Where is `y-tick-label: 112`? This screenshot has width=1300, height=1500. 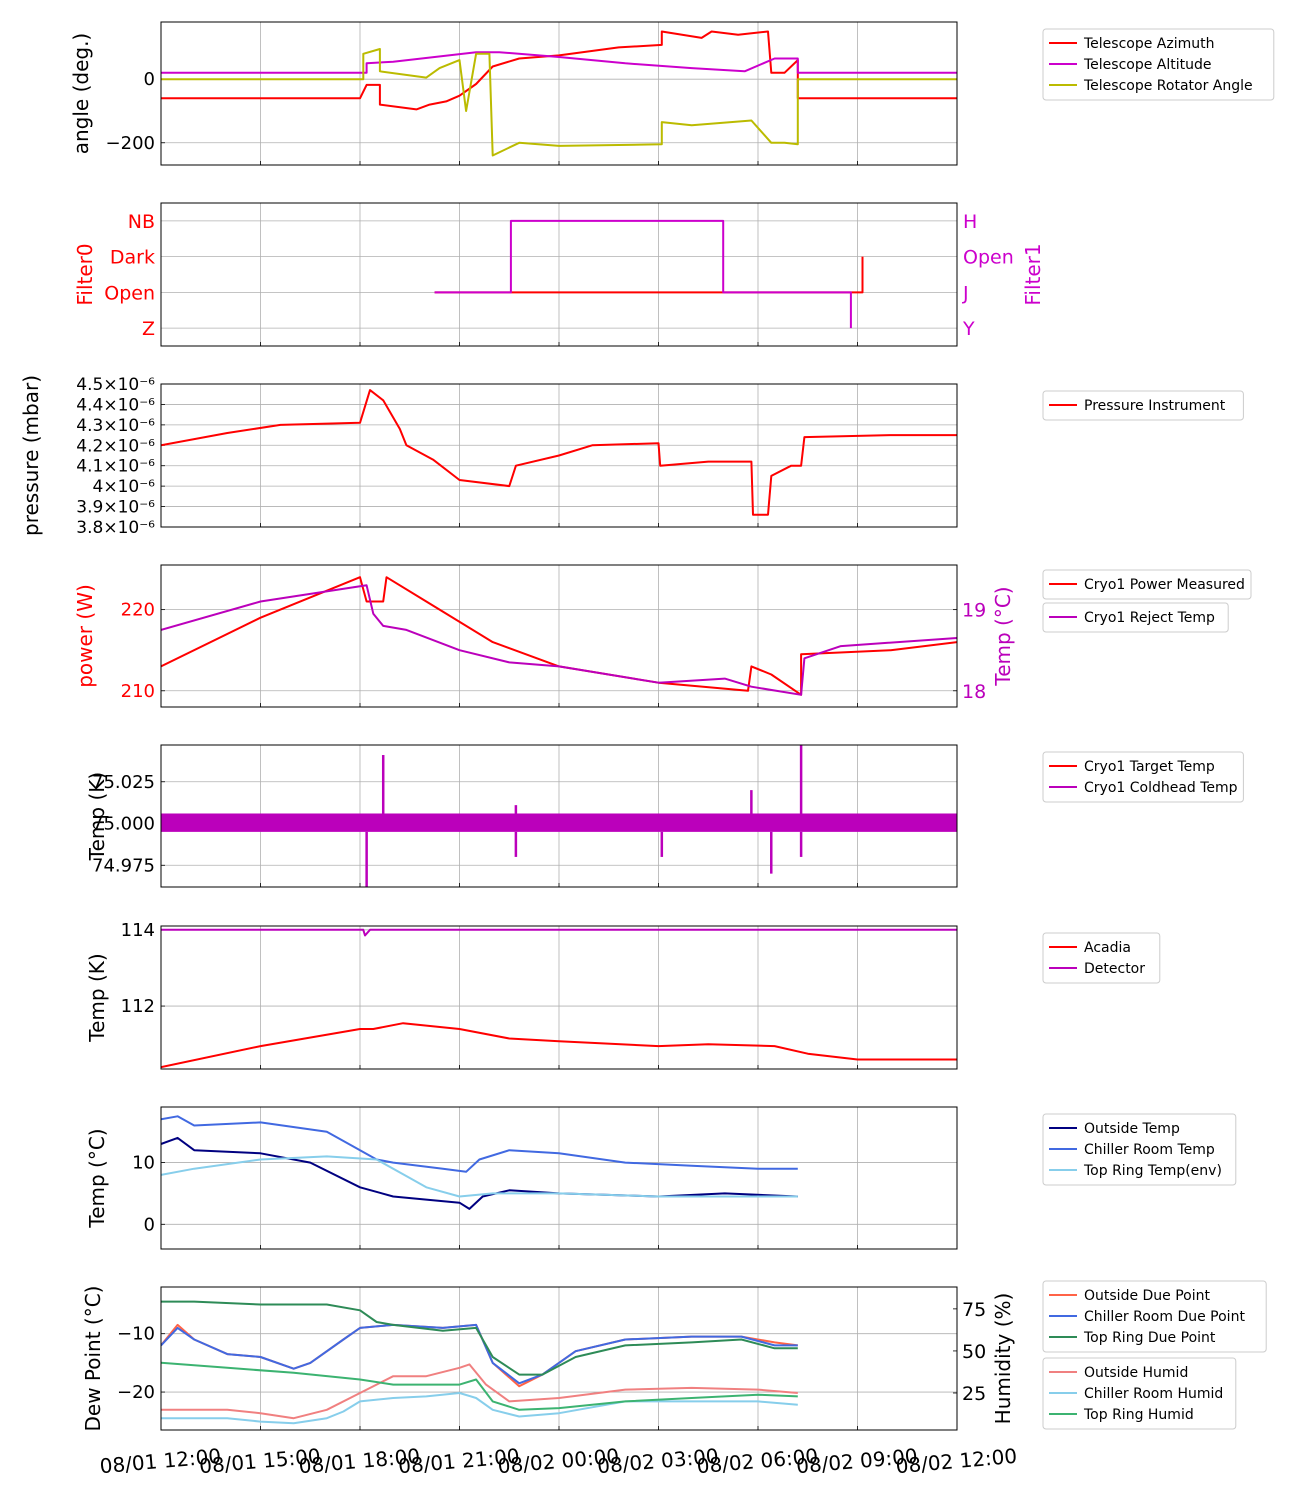 y-tick-label: 112 is located at coordinates (138, 1006).